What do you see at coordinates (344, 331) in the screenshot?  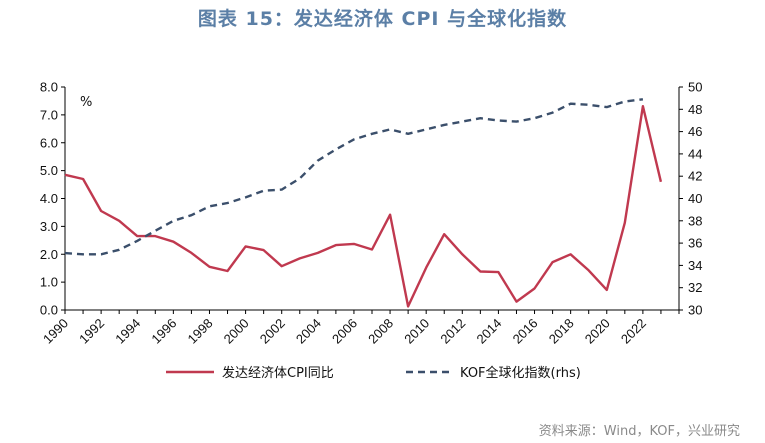 I see `x-tick-label: 2006` at bounding box center [344, 331].